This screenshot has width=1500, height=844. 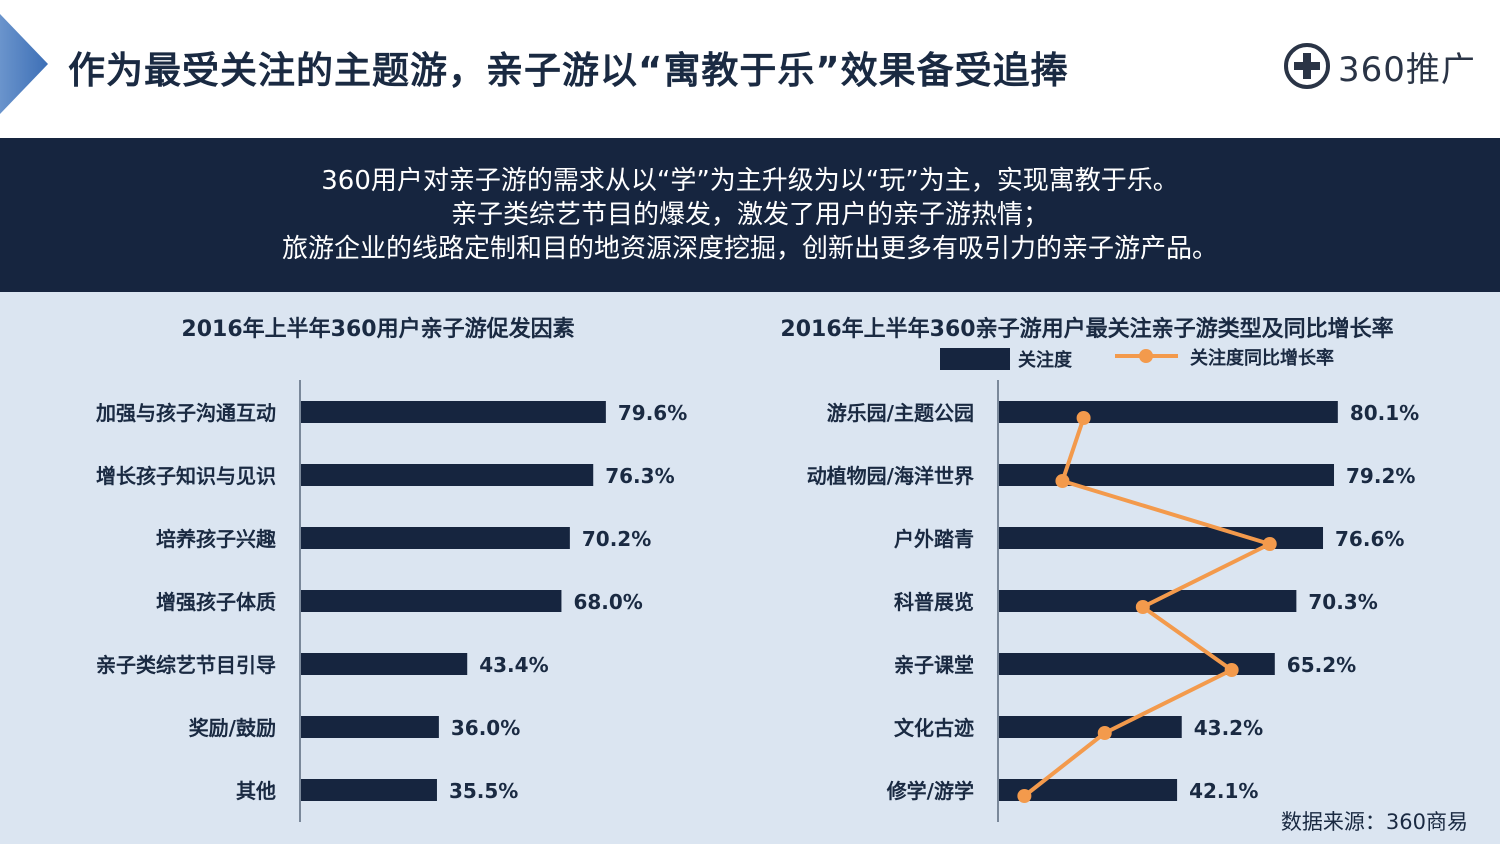 I want to click on left-bar-value-label: 43.4%, so click(x=513, y=665).